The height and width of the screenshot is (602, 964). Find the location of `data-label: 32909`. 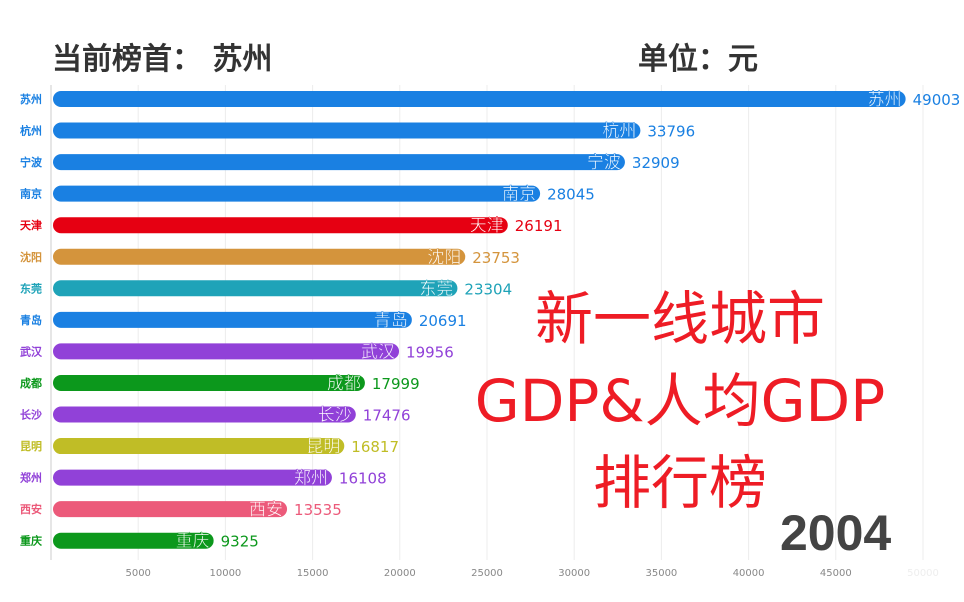

data-label: 32909 is located at coordinates (656, 163).